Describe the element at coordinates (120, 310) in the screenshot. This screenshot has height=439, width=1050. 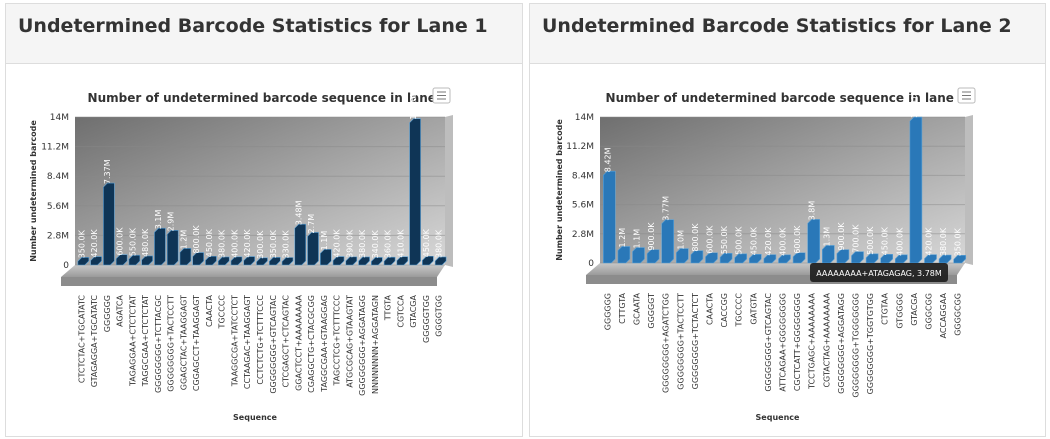
I see `x-tick-label: AGATCA` at that location.